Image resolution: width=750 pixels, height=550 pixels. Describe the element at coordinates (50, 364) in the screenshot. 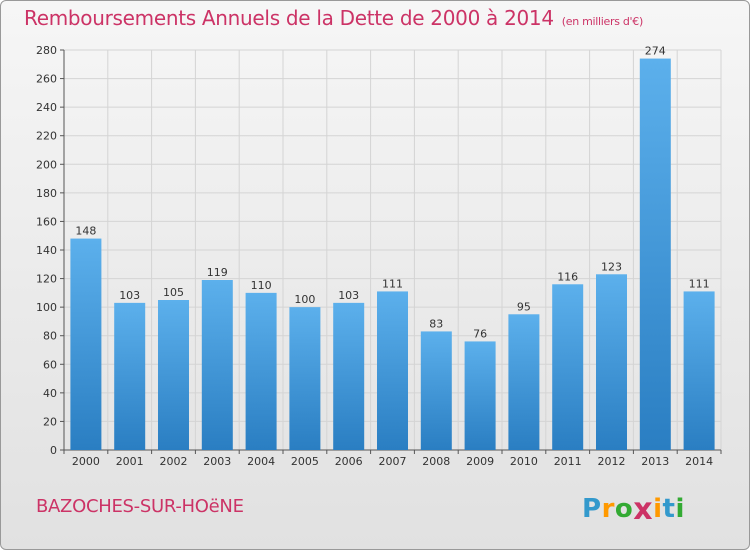

I see `y-tick-label: 60` at that location.